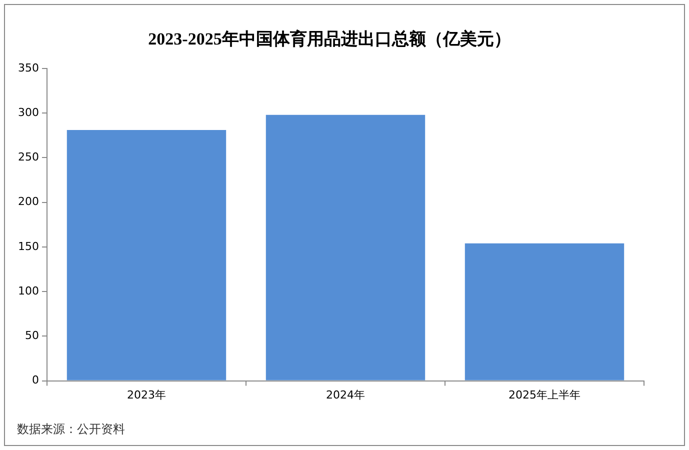 This screenshot has height=450, width=689. I want to click on y-tick-label: 50, so click(31, 335).